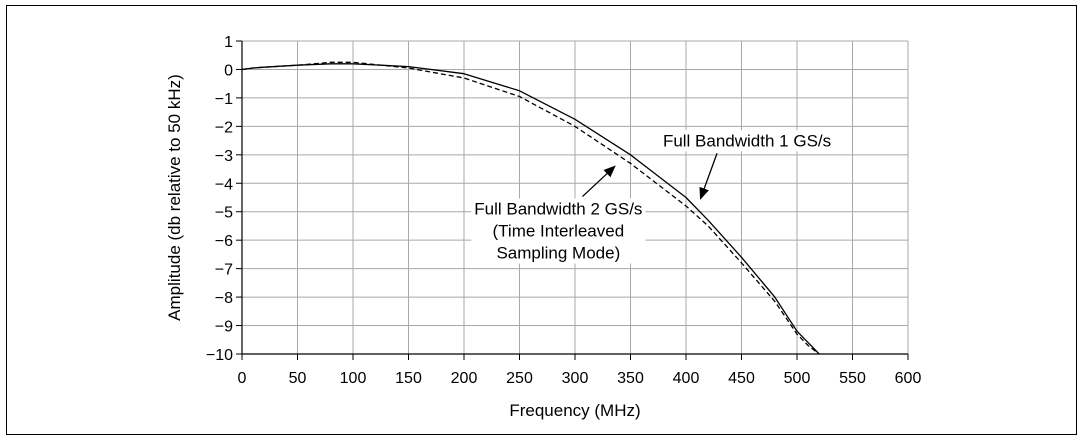  What do you see at coordinates (558, 209) in the screenshot?
I see `annotation-text: Full Bandwidth 2 GS/s` at bounding box center [558, 209].